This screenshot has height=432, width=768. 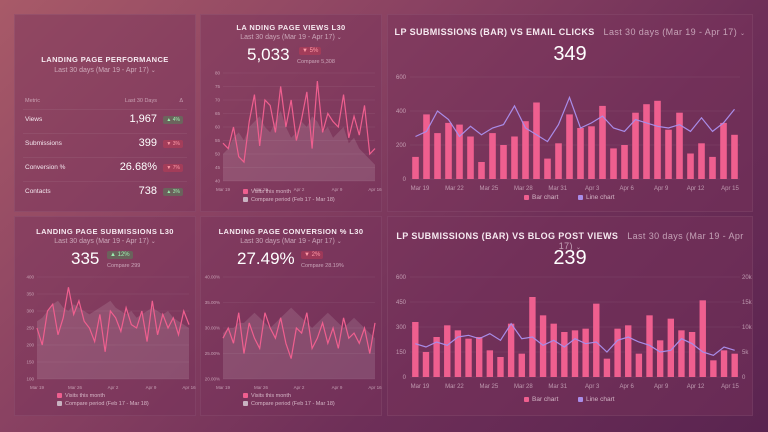 I want to click on submissions-compare: Compare 299, so click(x=124, y=266).